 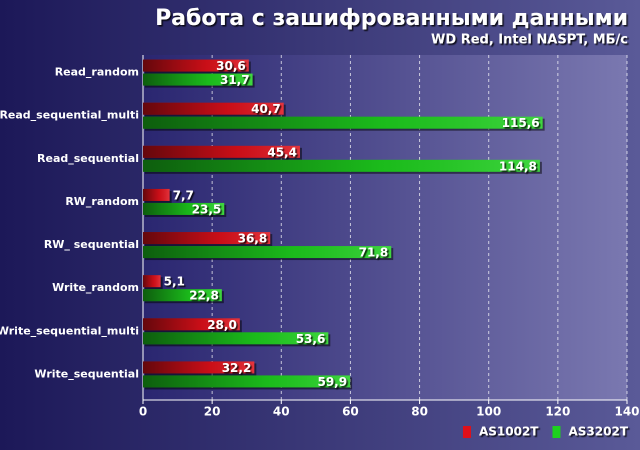 What do you see at coordinates (86, 373) in the screenshot?
I see `y-tick-label: Write_sequential` at bounding box center [86, 373].